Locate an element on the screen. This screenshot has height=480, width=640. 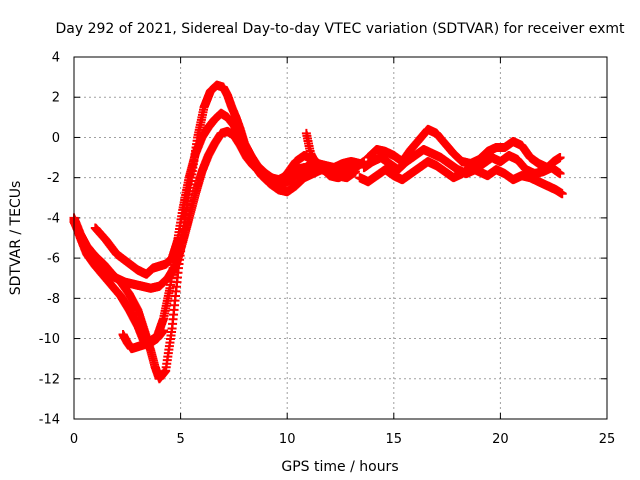
y-tick-label: 0 is located at coordinates (56, 138).